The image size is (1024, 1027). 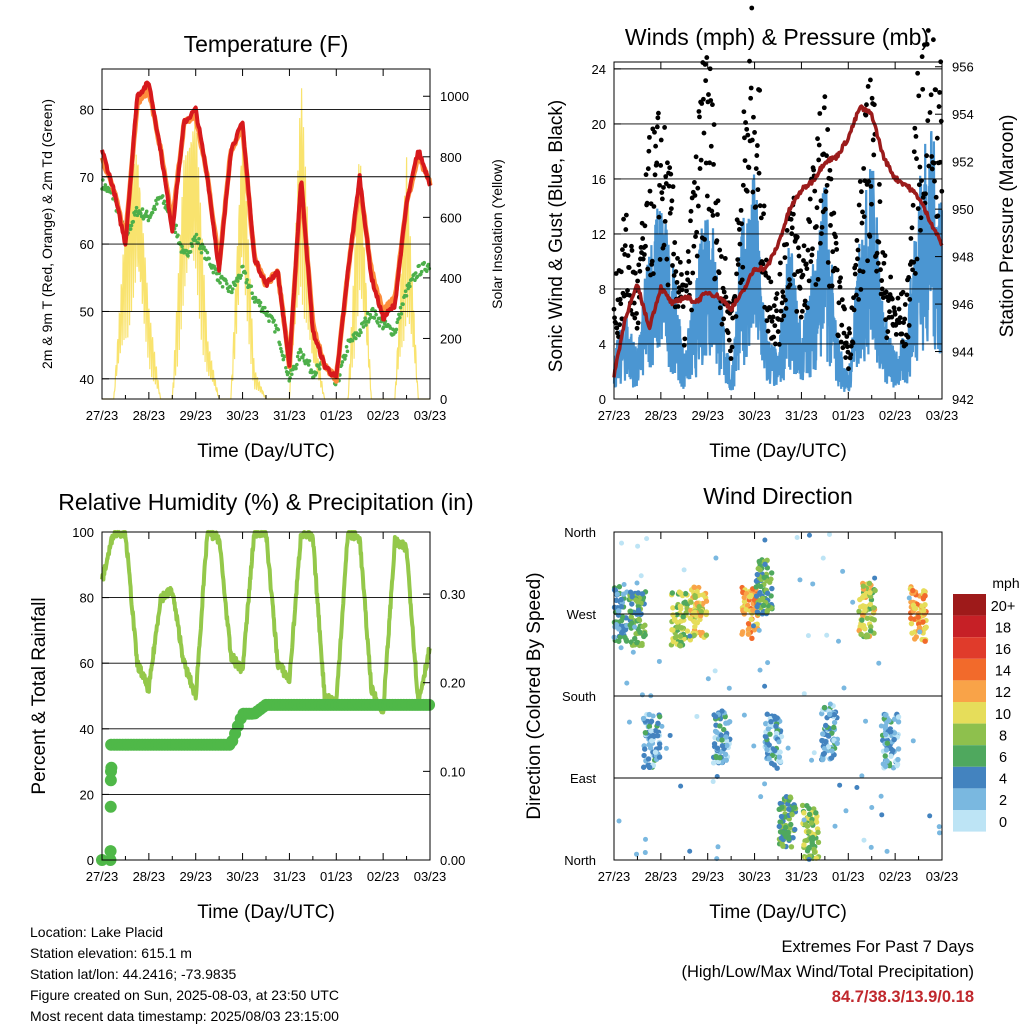 I want to click on direction-xtick-label: 02/23, so click(x=895, y=876).